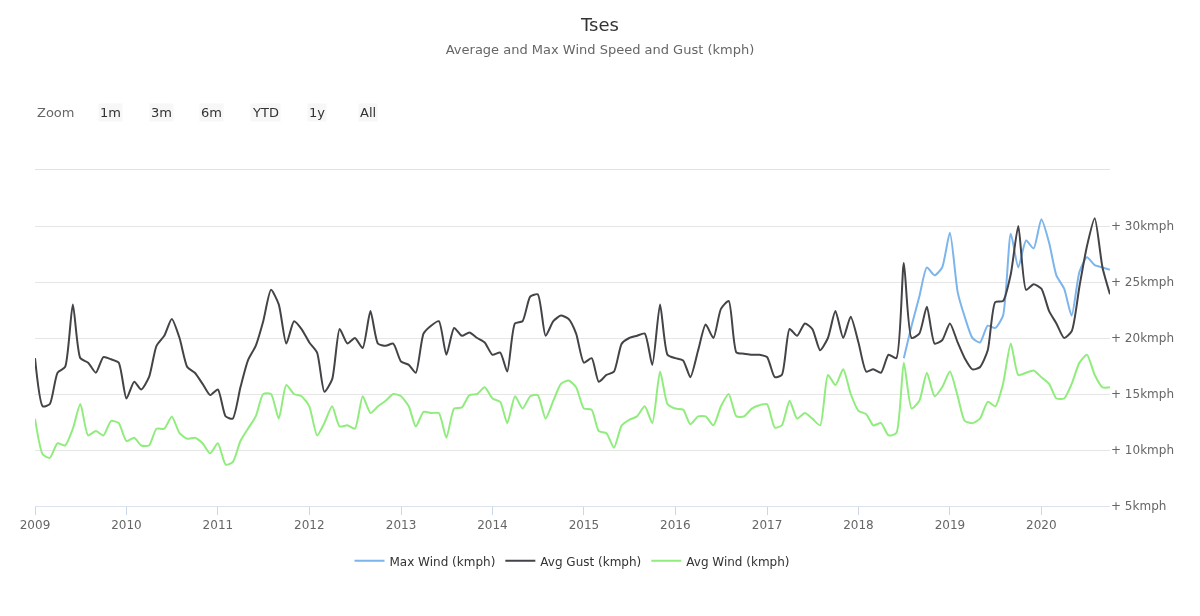 This screenshot has height=616, width=1200. What do you see at coordinates (1142, 338) in the screenshot?
I see `y-tick-label: + 20kmph` at bounding box center [1142, 338].